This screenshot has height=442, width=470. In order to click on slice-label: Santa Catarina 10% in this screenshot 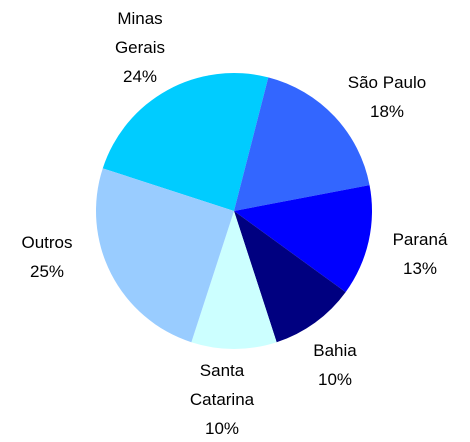, I will do `click(222, 399)`.